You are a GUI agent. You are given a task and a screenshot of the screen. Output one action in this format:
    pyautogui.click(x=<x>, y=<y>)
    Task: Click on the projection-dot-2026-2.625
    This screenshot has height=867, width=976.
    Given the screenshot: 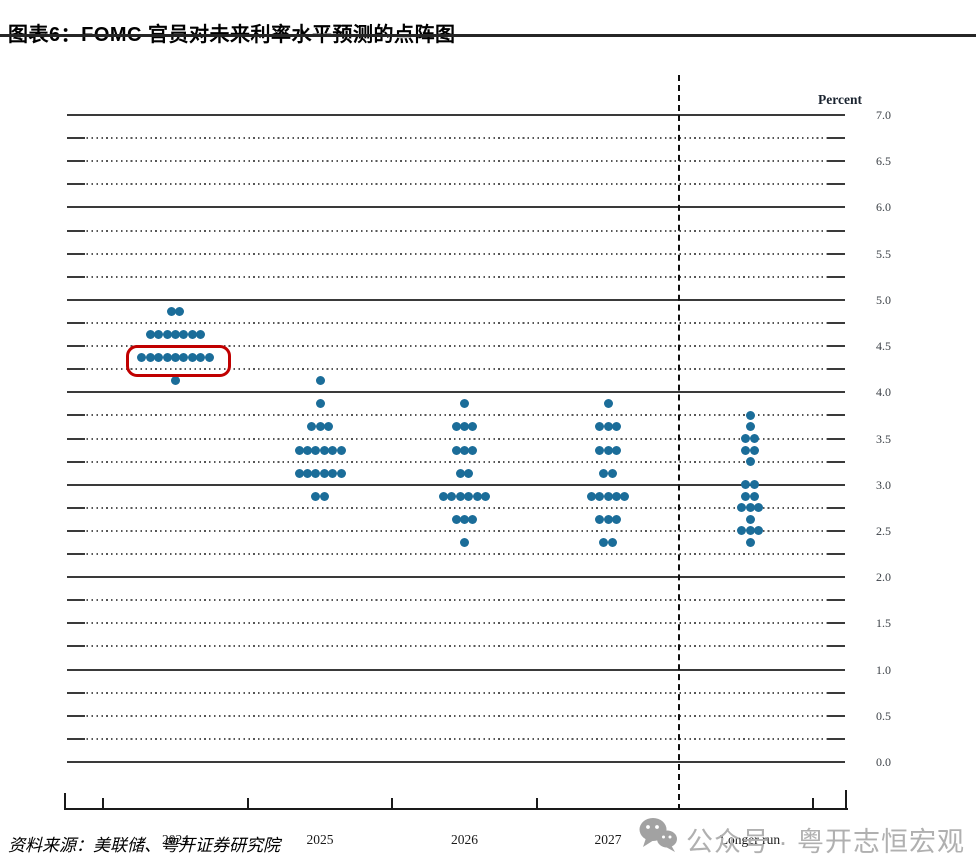 What is the action you would take?
    pyautogui.click(x=464, y=519)
    